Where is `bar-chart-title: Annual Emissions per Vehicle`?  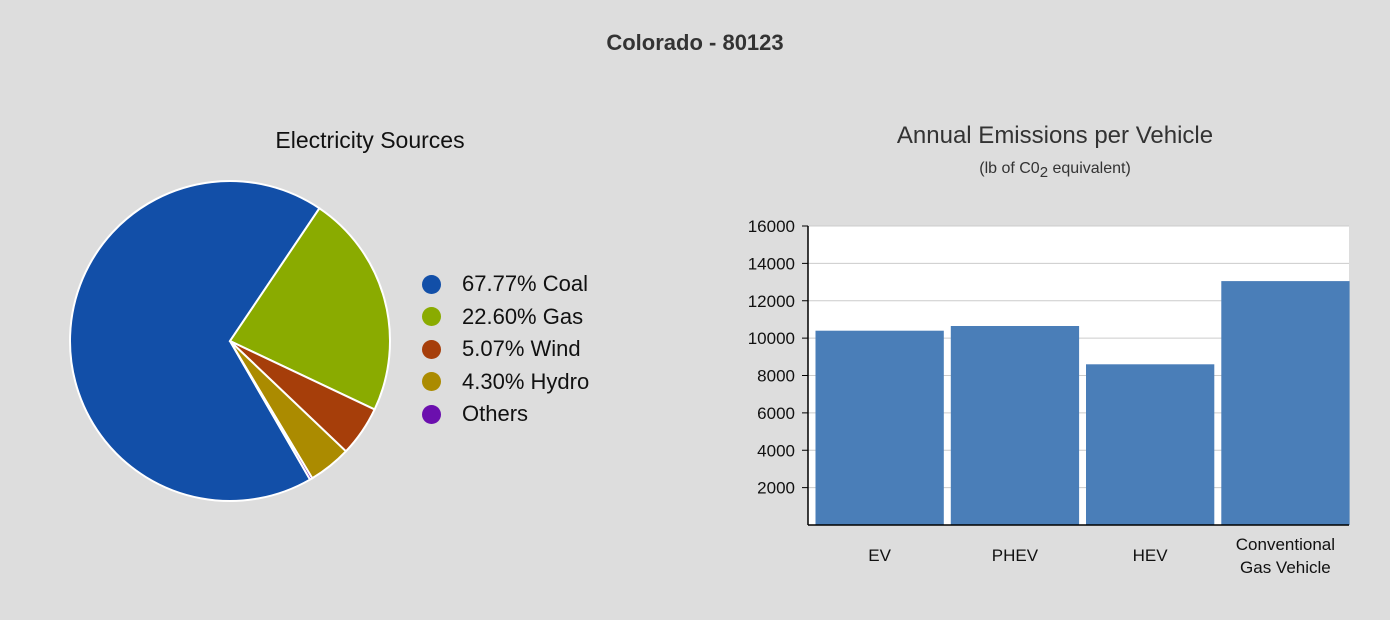
bar-chart-title: Annual Emissions per Vehicle is located at coordinates (1055, 135).